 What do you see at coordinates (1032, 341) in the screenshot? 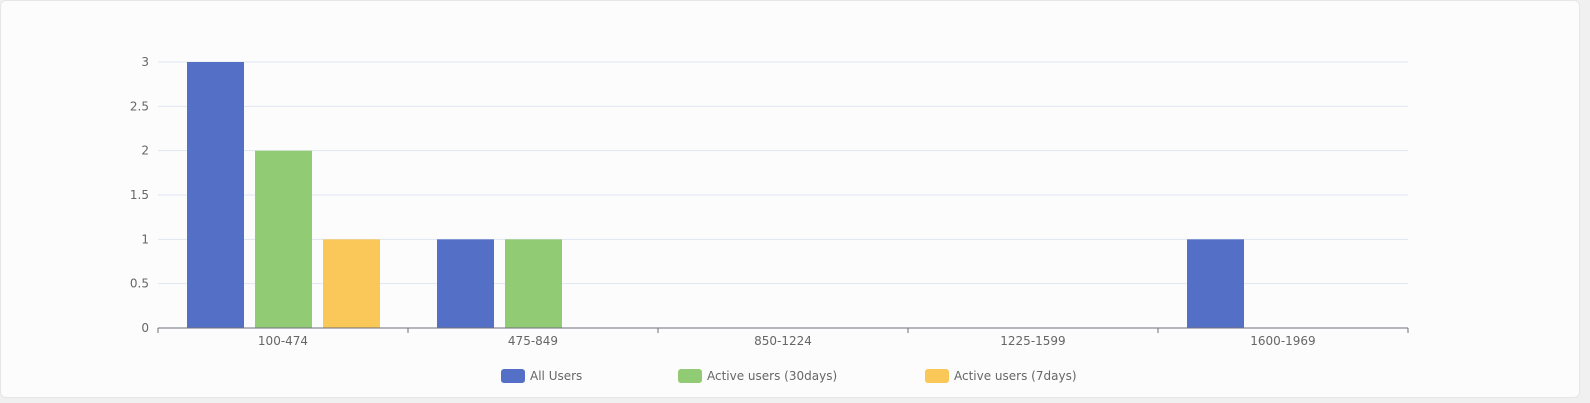
I see `x-tick-label: 1225-1599` at bounding box center [1032, 341].